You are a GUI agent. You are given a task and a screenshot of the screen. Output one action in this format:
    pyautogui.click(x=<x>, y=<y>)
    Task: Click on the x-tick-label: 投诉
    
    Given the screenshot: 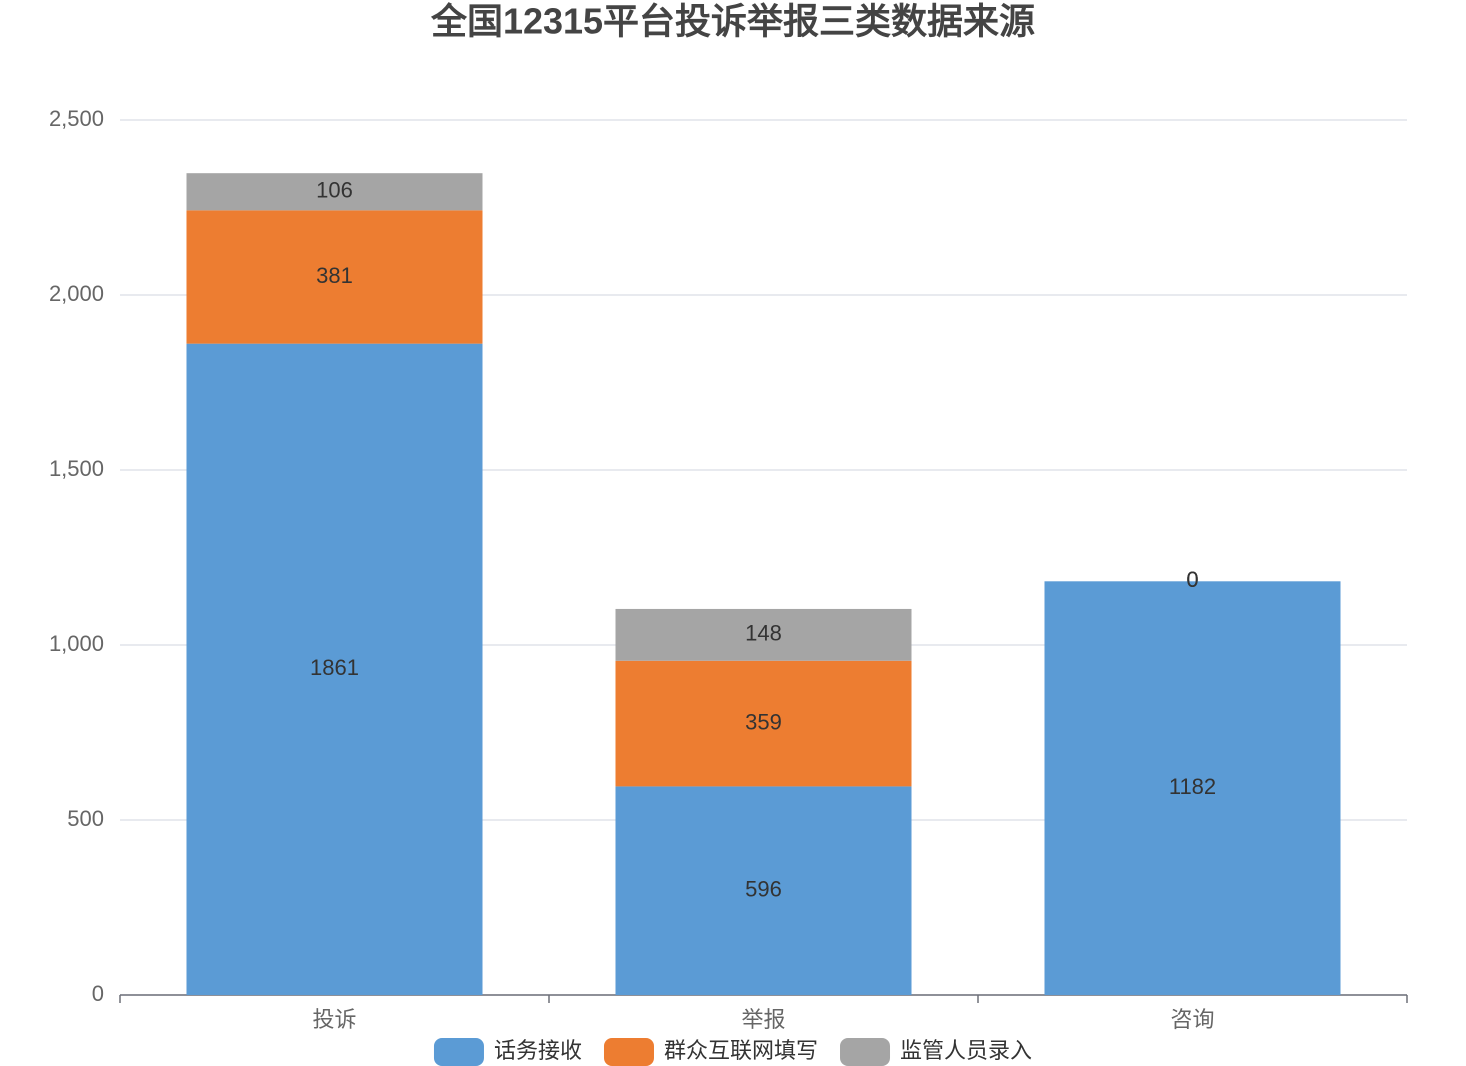 What is the action you would take?
    pyautogui.click(x=334, y=1019)
    